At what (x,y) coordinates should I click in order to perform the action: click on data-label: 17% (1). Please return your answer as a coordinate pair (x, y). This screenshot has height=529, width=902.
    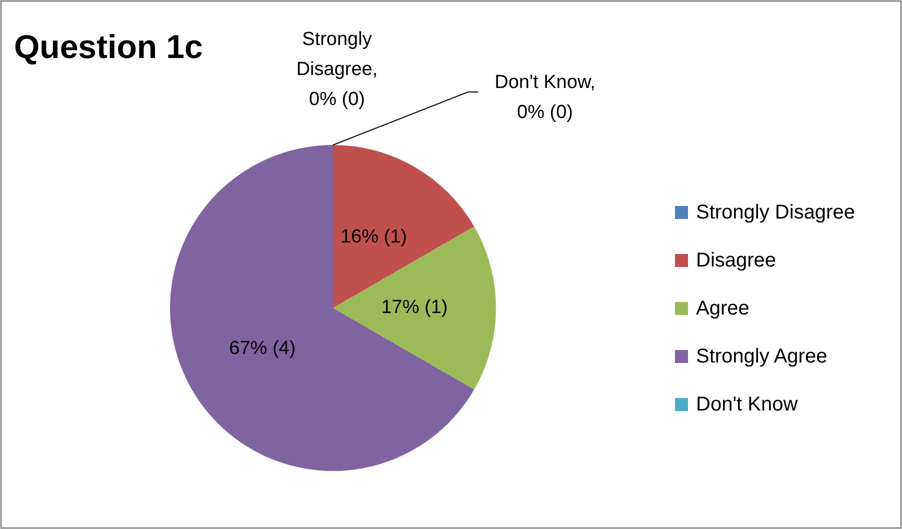
    Looking at the image, I should click on (414, 307).